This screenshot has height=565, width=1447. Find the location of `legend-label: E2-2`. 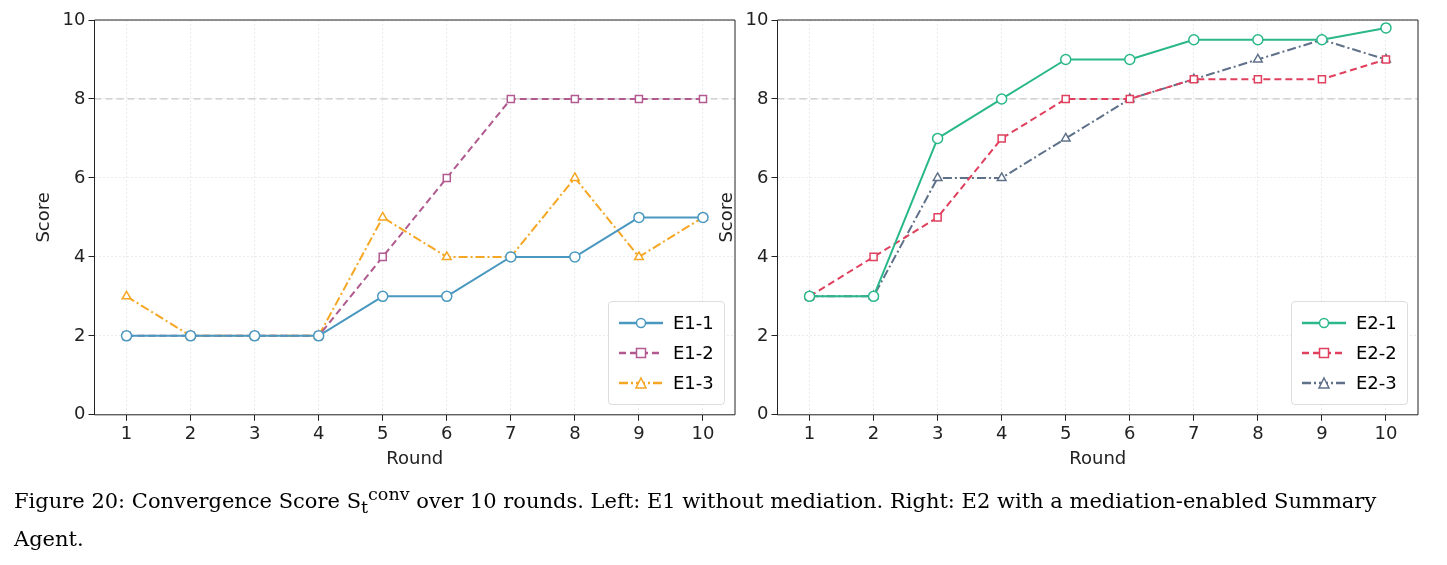

legend-label: E2-2 is located at coordinates (1376, 353).